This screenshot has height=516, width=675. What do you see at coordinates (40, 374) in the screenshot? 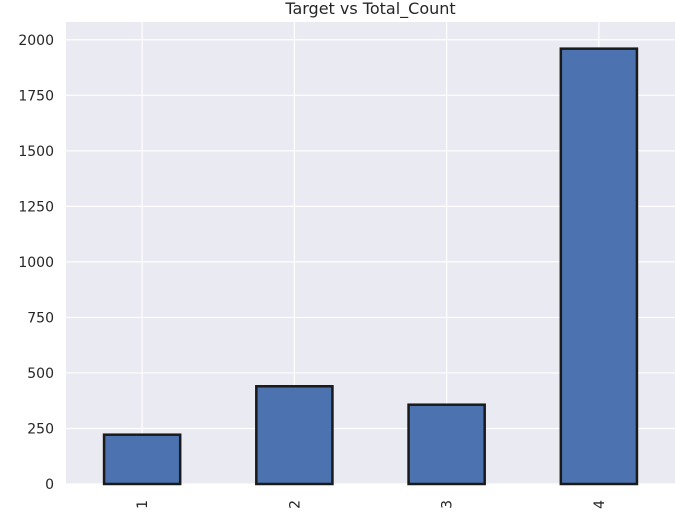
I see `y-tick-label: 500` at bounding box center [40, 374].